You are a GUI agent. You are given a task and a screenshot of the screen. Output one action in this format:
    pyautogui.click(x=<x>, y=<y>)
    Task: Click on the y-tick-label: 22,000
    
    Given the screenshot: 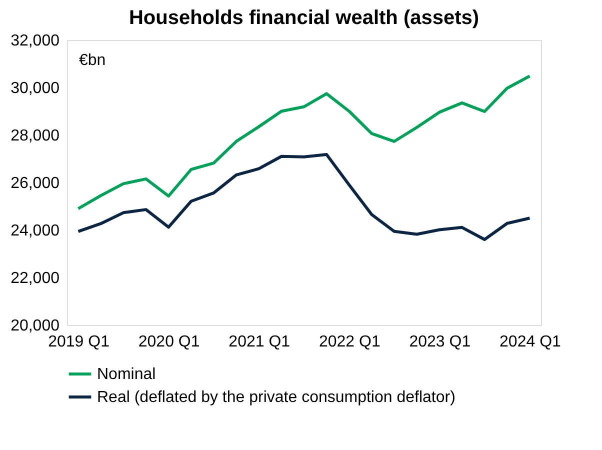 What is the action you would take?
    pyautogui.click(x=35, y=278)
    